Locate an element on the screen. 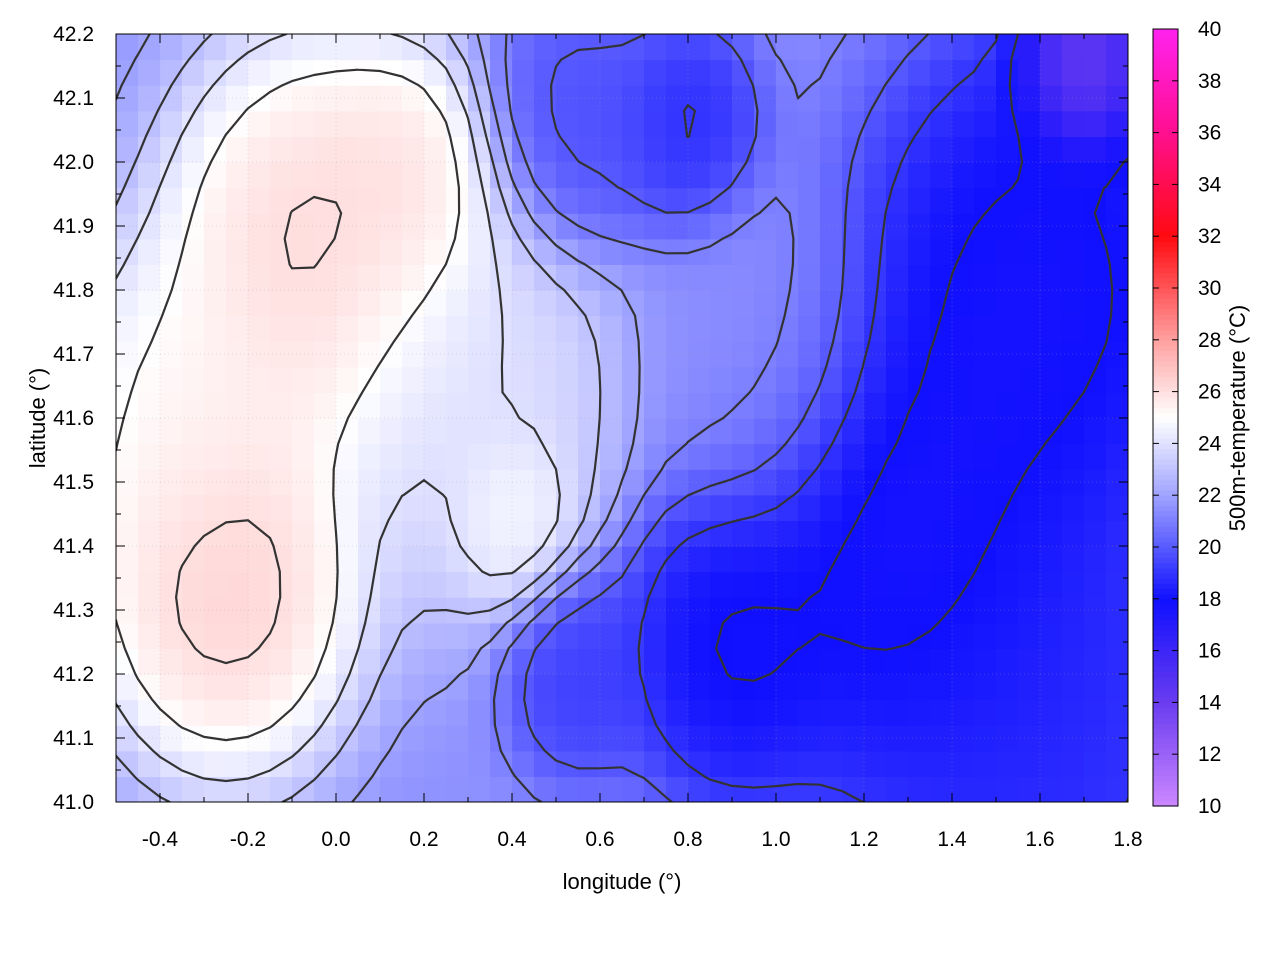  y-tick-label: 42.2 is located at coordinates (73, 34).